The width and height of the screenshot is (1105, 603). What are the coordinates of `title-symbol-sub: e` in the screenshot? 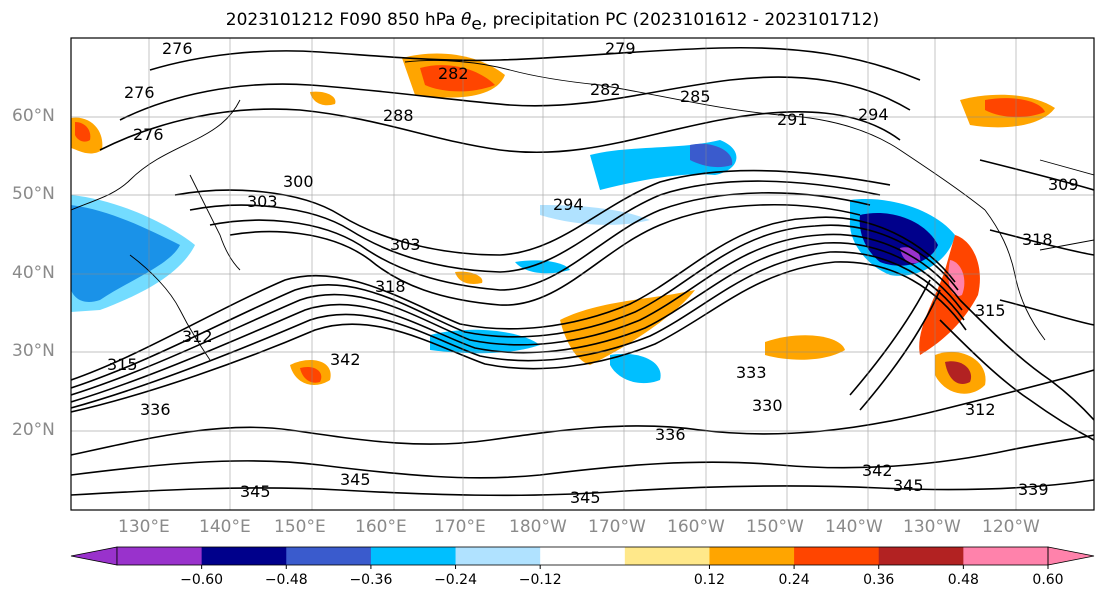 It's located at (476, 24).